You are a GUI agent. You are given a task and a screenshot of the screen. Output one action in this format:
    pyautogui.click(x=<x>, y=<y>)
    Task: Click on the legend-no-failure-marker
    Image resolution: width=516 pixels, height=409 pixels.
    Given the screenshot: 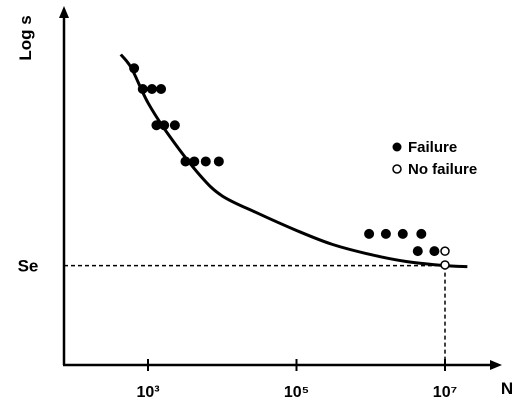 What is the action you would take?
    pyautogui.click(x=397, y=169)
    